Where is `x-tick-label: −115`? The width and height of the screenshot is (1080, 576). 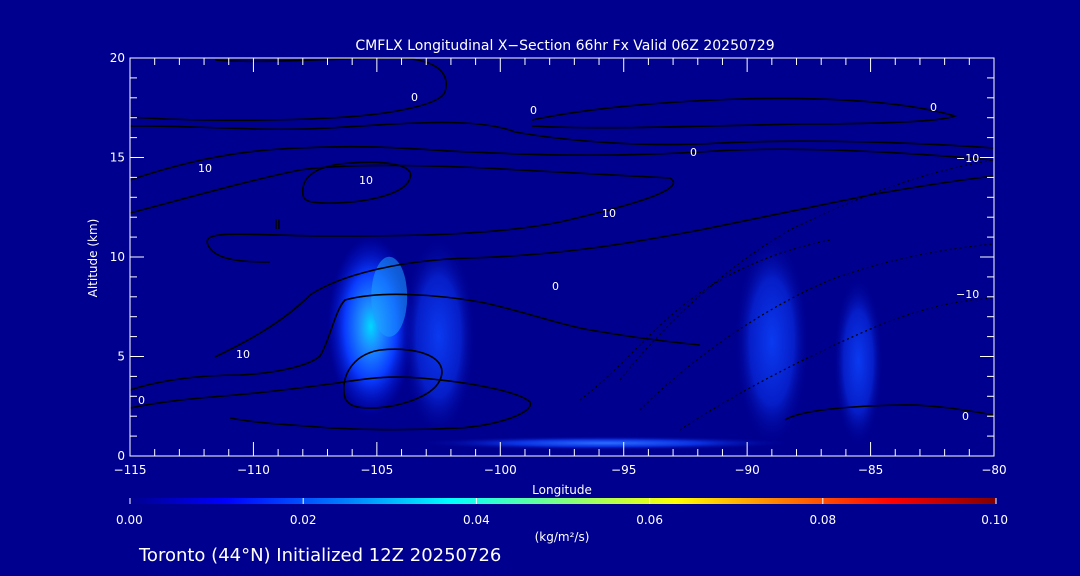 x-tick-label: −115 is located at coordinates (130, 470).